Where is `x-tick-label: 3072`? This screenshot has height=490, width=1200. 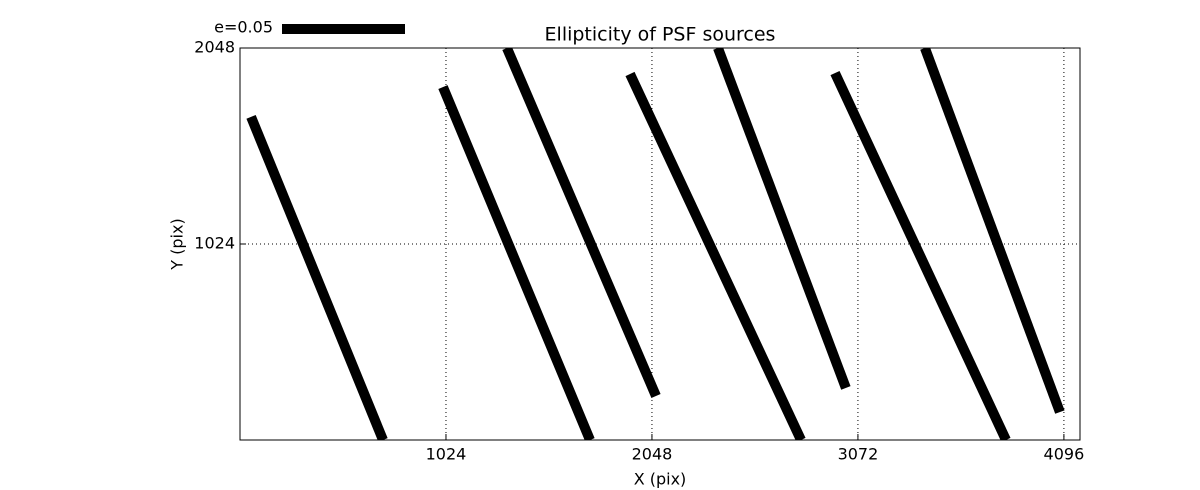
x-tick-label: 3072 is located at coordinates (858, 454).